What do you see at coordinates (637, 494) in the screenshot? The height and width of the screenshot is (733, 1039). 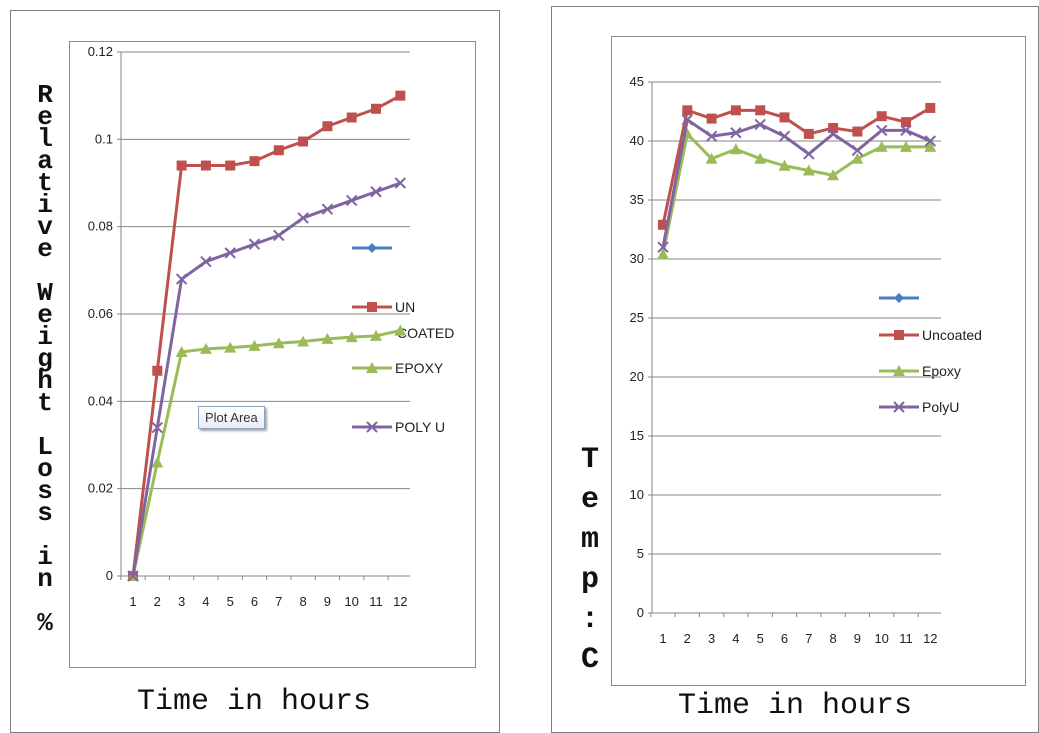 I see `y-tick-label: 10` at bounding box center [637, 494].